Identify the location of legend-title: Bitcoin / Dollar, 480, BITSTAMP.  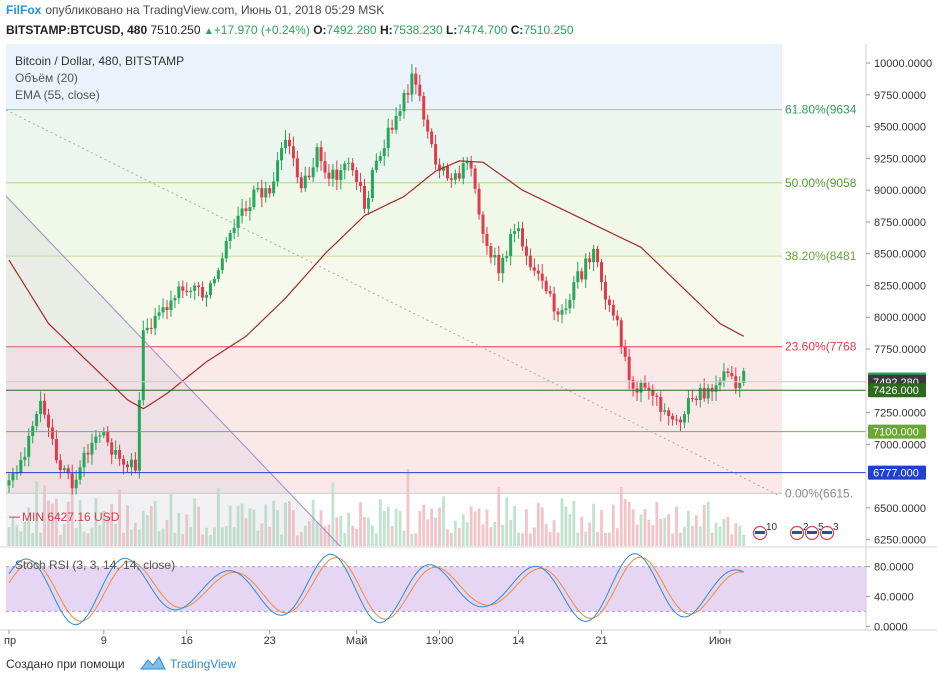
(100, 61).